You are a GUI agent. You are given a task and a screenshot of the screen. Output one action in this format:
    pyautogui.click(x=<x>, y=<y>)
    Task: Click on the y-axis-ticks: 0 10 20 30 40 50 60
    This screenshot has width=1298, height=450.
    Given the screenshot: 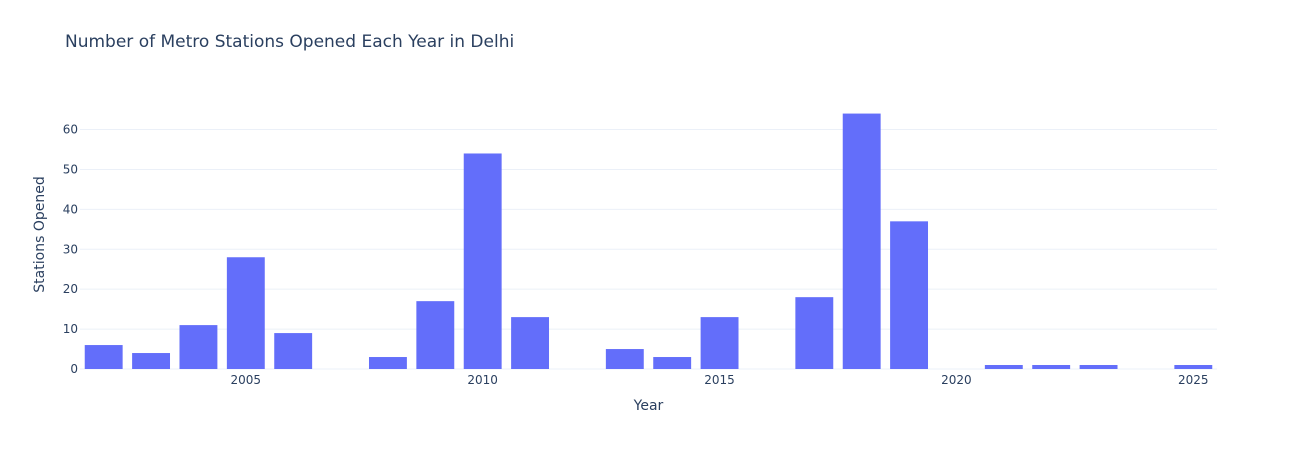 What is the action you would take?
    pyautogui.click(x=70, y=249)
    